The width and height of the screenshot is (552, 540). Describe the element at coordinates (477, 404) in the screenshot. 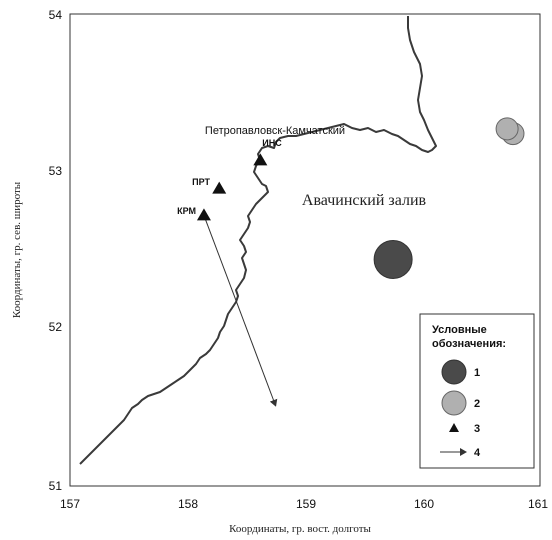

I see `legend-item-2-number: 2` at that location.